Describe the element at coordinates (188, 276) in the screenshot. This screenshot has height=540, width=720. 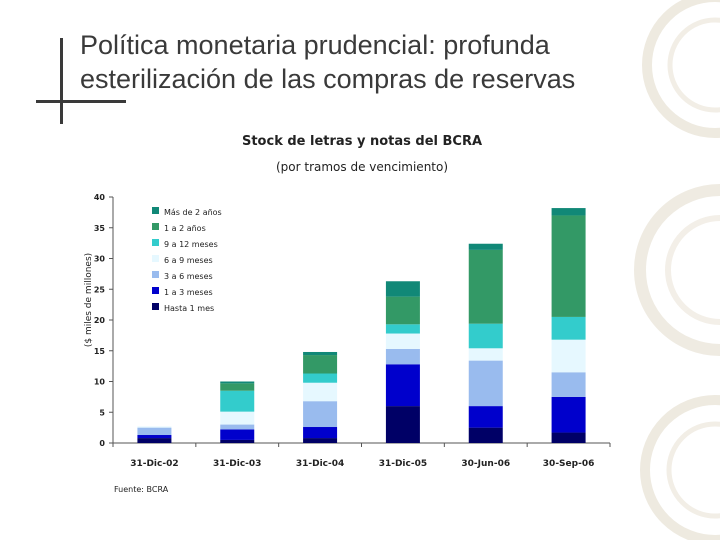
I see `legend-label: 3 a 6 meses` at that location.